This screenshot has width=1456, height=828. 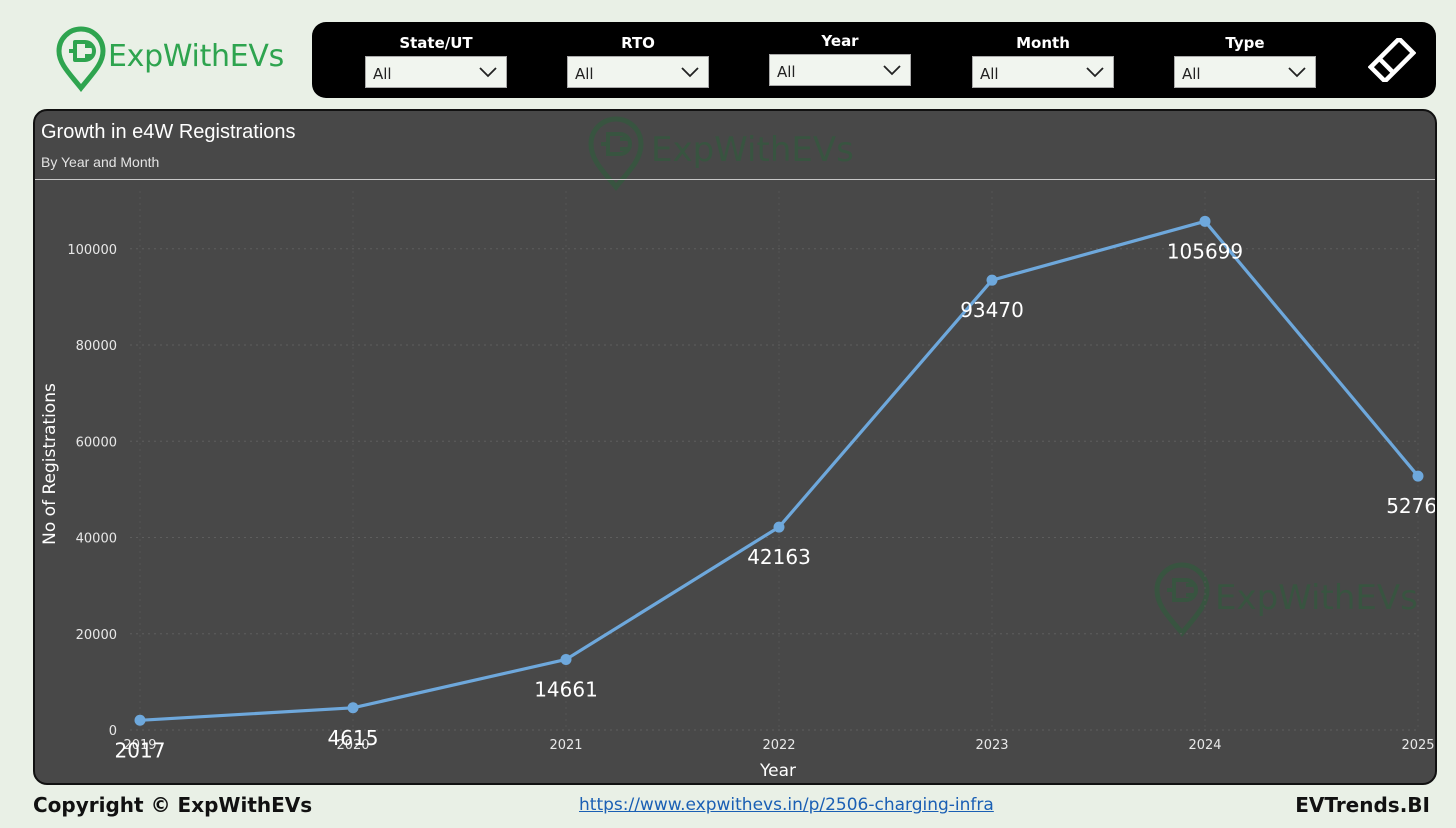 What do you see at coordinates (840, 41) in the screenshot?
I see `year-label: Year` at bounding box center [840, 41].